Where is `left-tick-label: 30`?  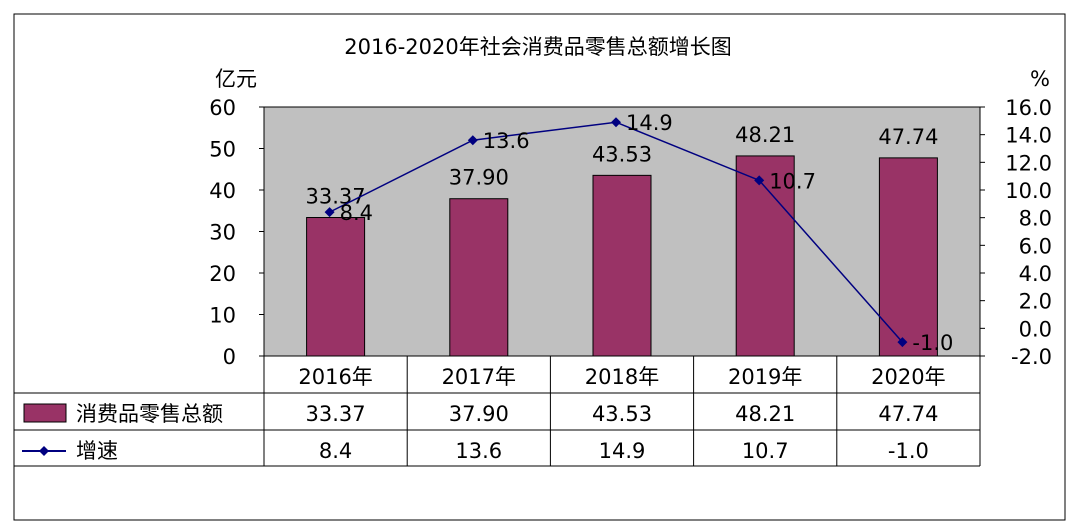
left-tick-label: 30 is located at coordinates (222, 233).